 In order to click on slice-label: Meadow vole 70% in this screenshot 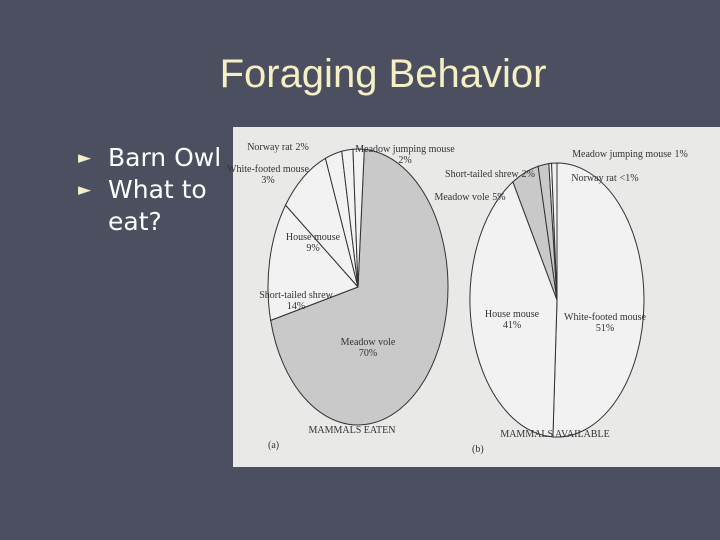, I will do `click(368, 348)`.